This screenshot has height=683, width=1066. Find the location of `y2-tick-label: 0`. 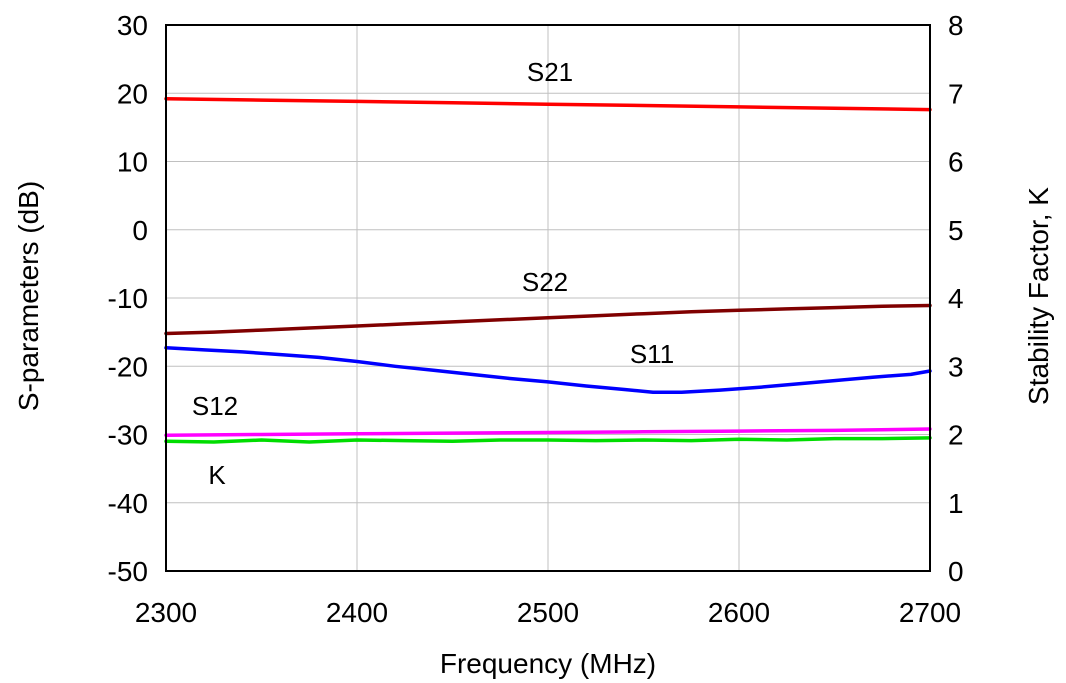

y2-tick-label: 0 is located at coordinates (956, 571).